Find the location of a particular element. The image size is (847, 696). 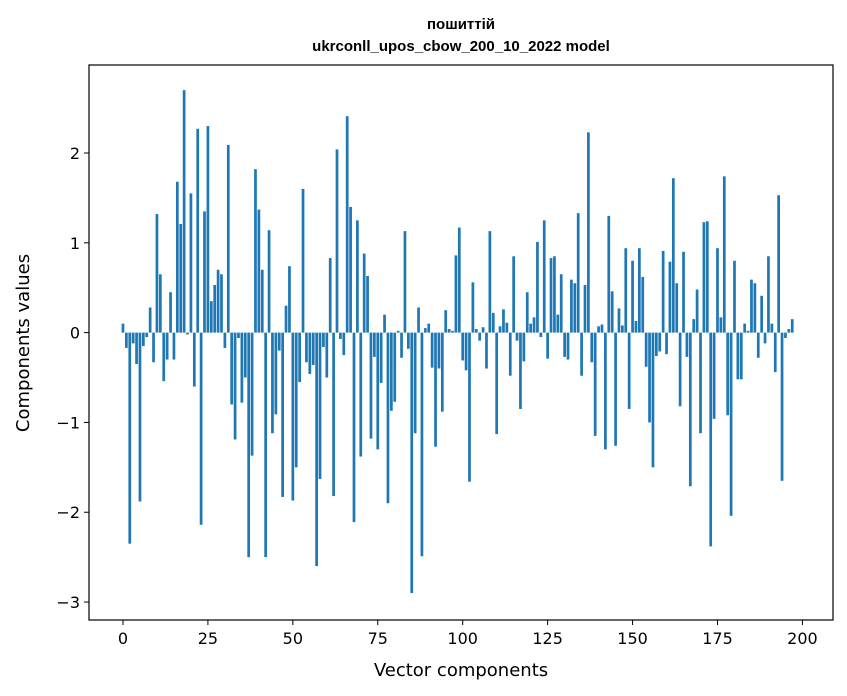

x-tick-label: 0 is located at coordinates (123, 638).